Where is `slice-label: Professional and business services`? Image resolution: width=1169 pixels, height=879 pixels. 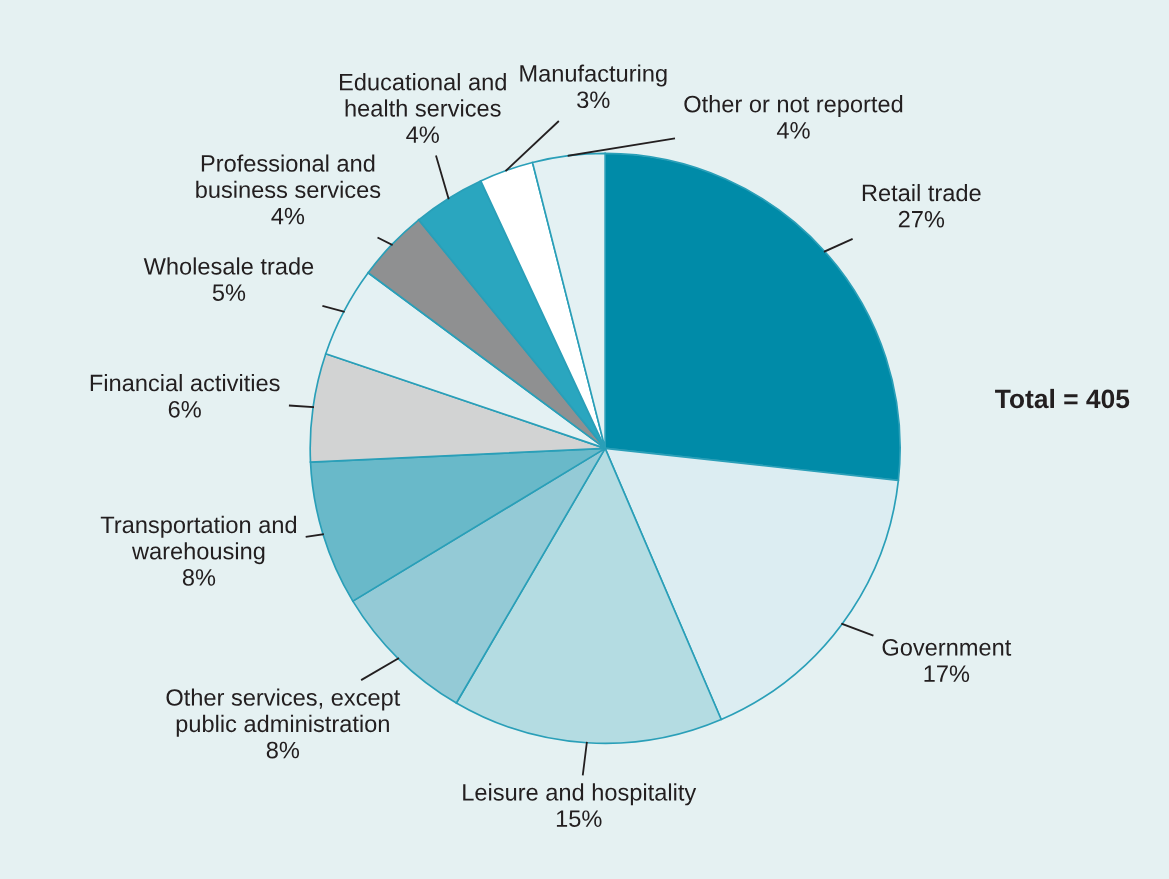
slice-label: Professional and business services is located at coordinates (288, 176).